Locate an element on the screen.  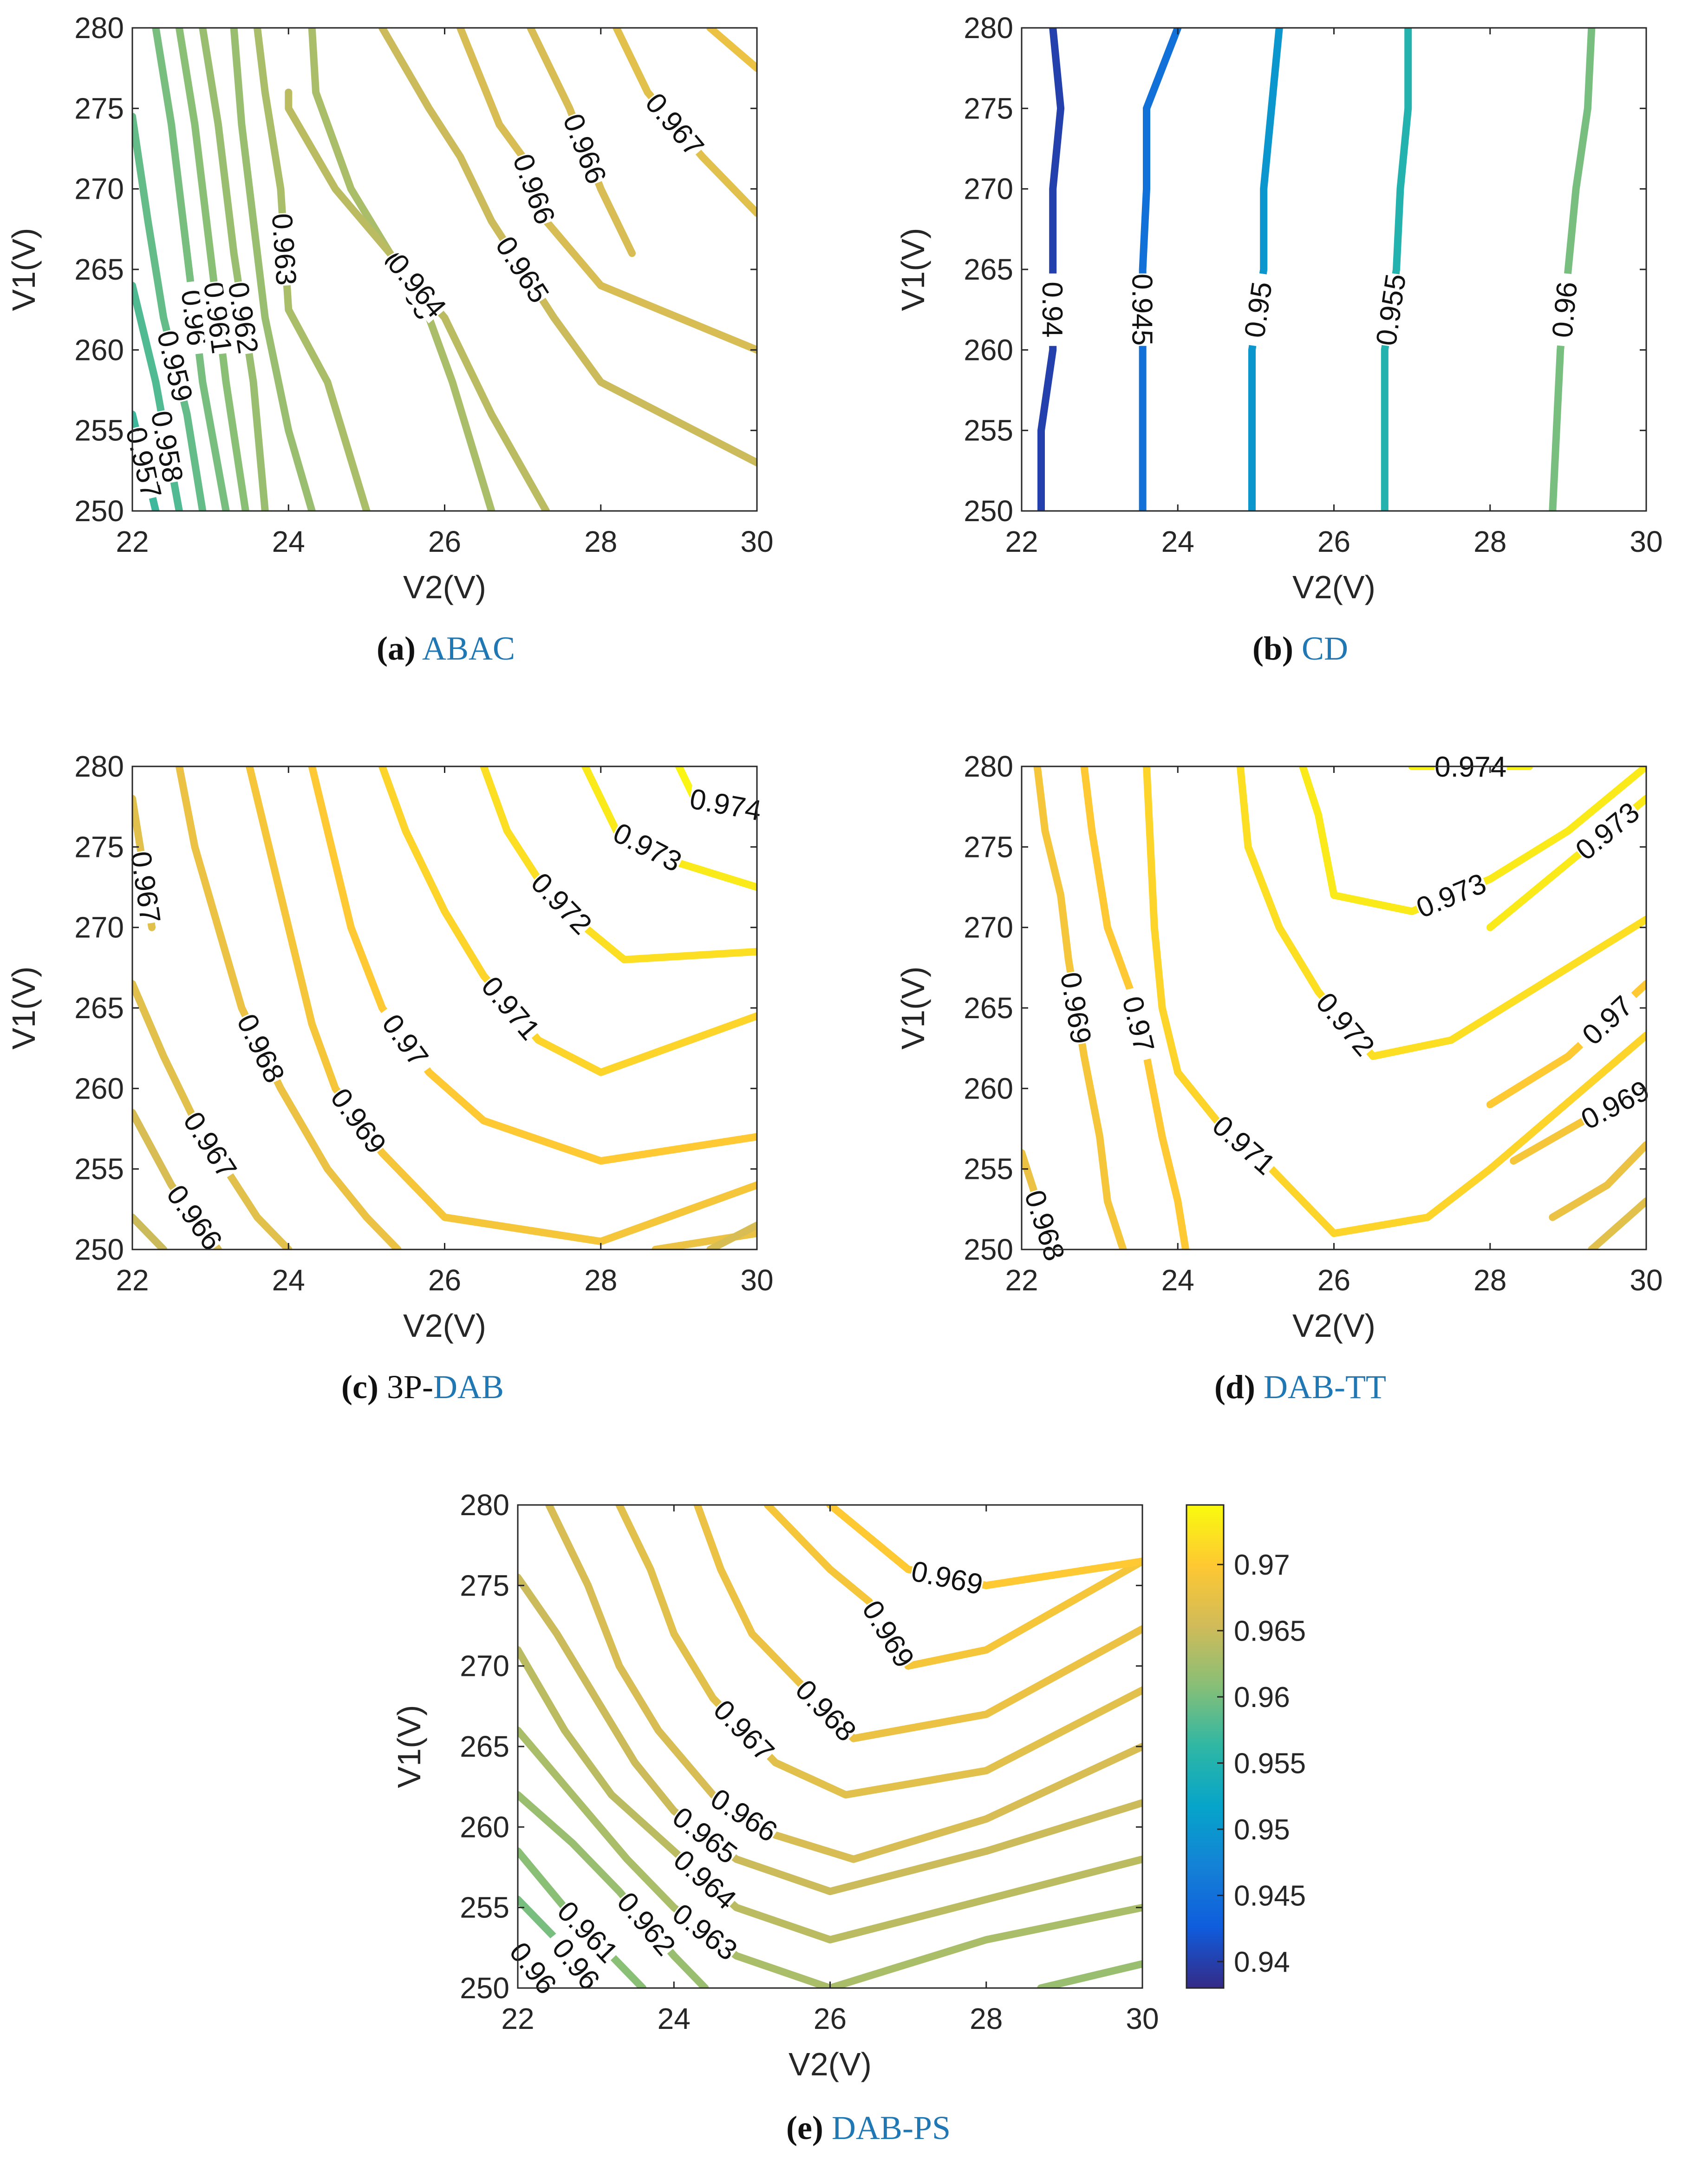
x-tick-label-a-4: 30 is located at coordinates (756, 542).